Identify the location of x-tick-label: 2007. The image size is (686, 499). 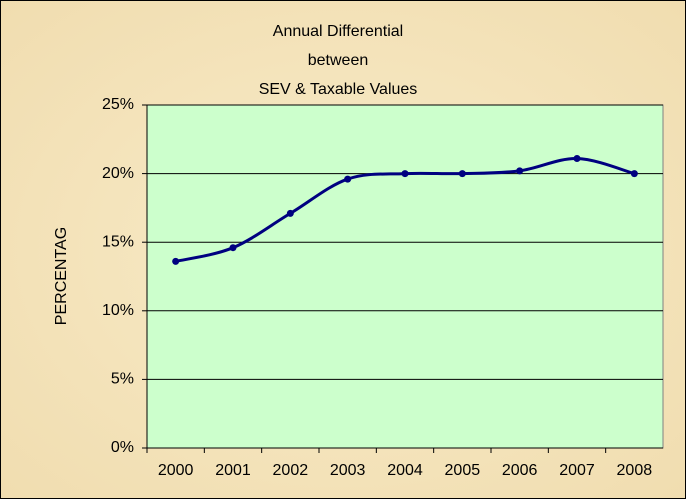
(577, 470).